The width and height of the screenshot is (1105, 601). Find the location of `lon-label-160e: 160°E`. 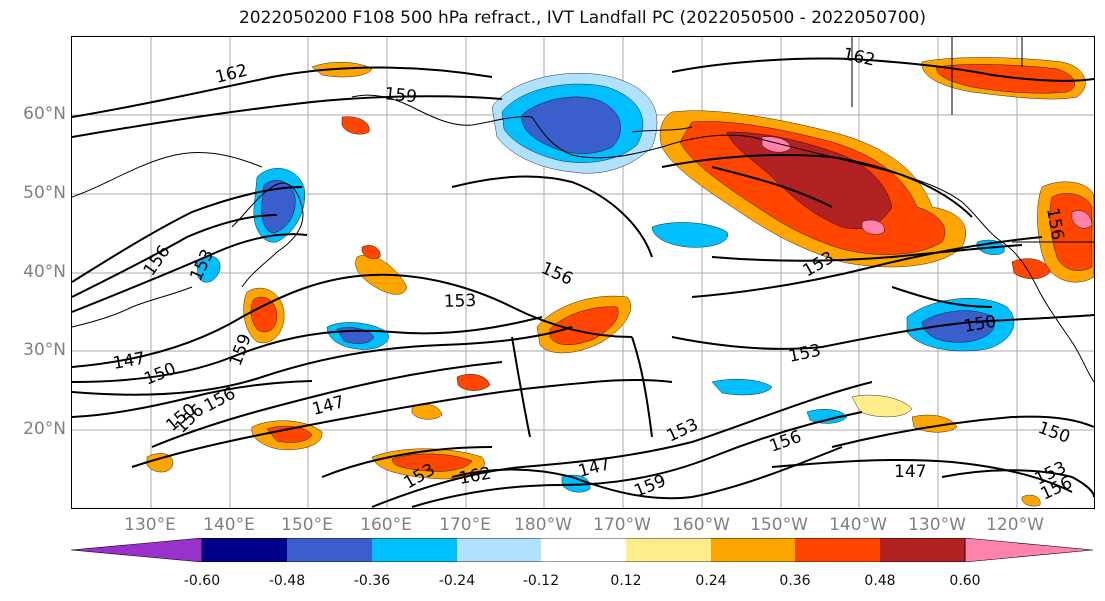

lon-label-160e: 160°E is located at coordinates (386, 525).